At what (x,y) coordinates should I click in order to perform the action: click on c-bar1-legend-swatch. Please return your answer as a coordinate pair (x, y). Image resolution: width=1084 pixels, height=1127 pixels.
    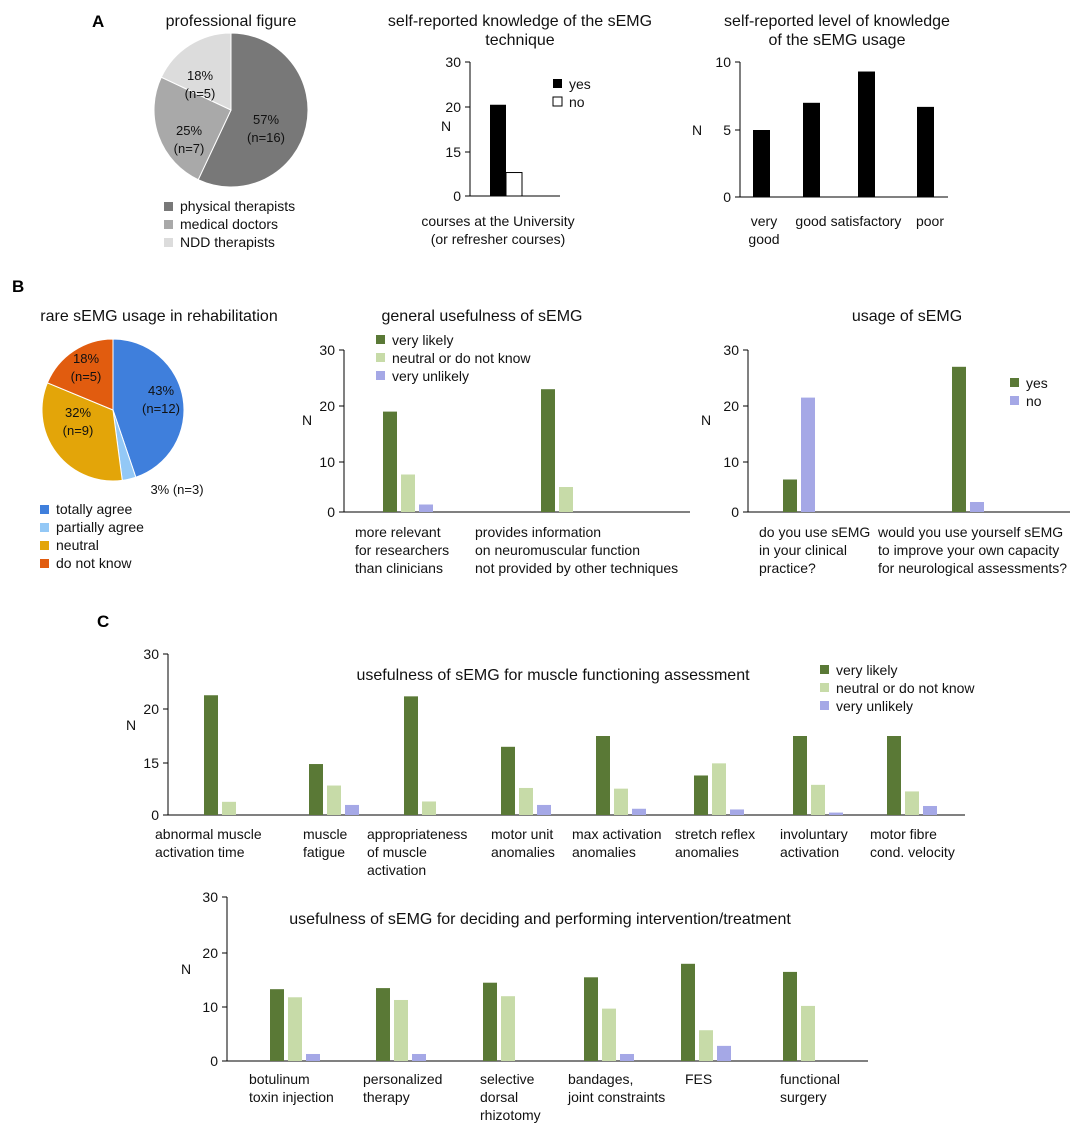
    Looking at the image, I should click on (824, 705).